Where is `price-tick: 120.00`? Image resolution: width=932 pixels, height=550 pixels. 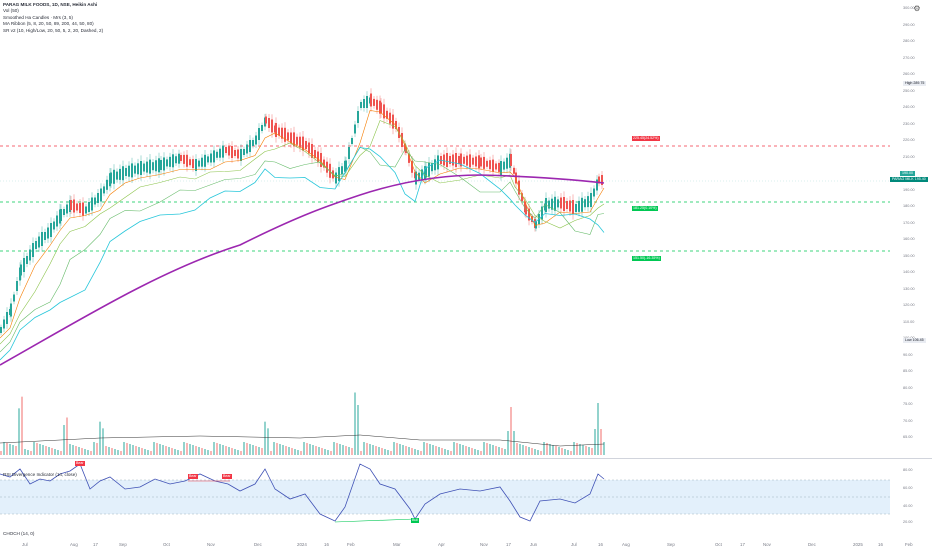 price-tick: 120.00 is located at coordinates (909, 305).